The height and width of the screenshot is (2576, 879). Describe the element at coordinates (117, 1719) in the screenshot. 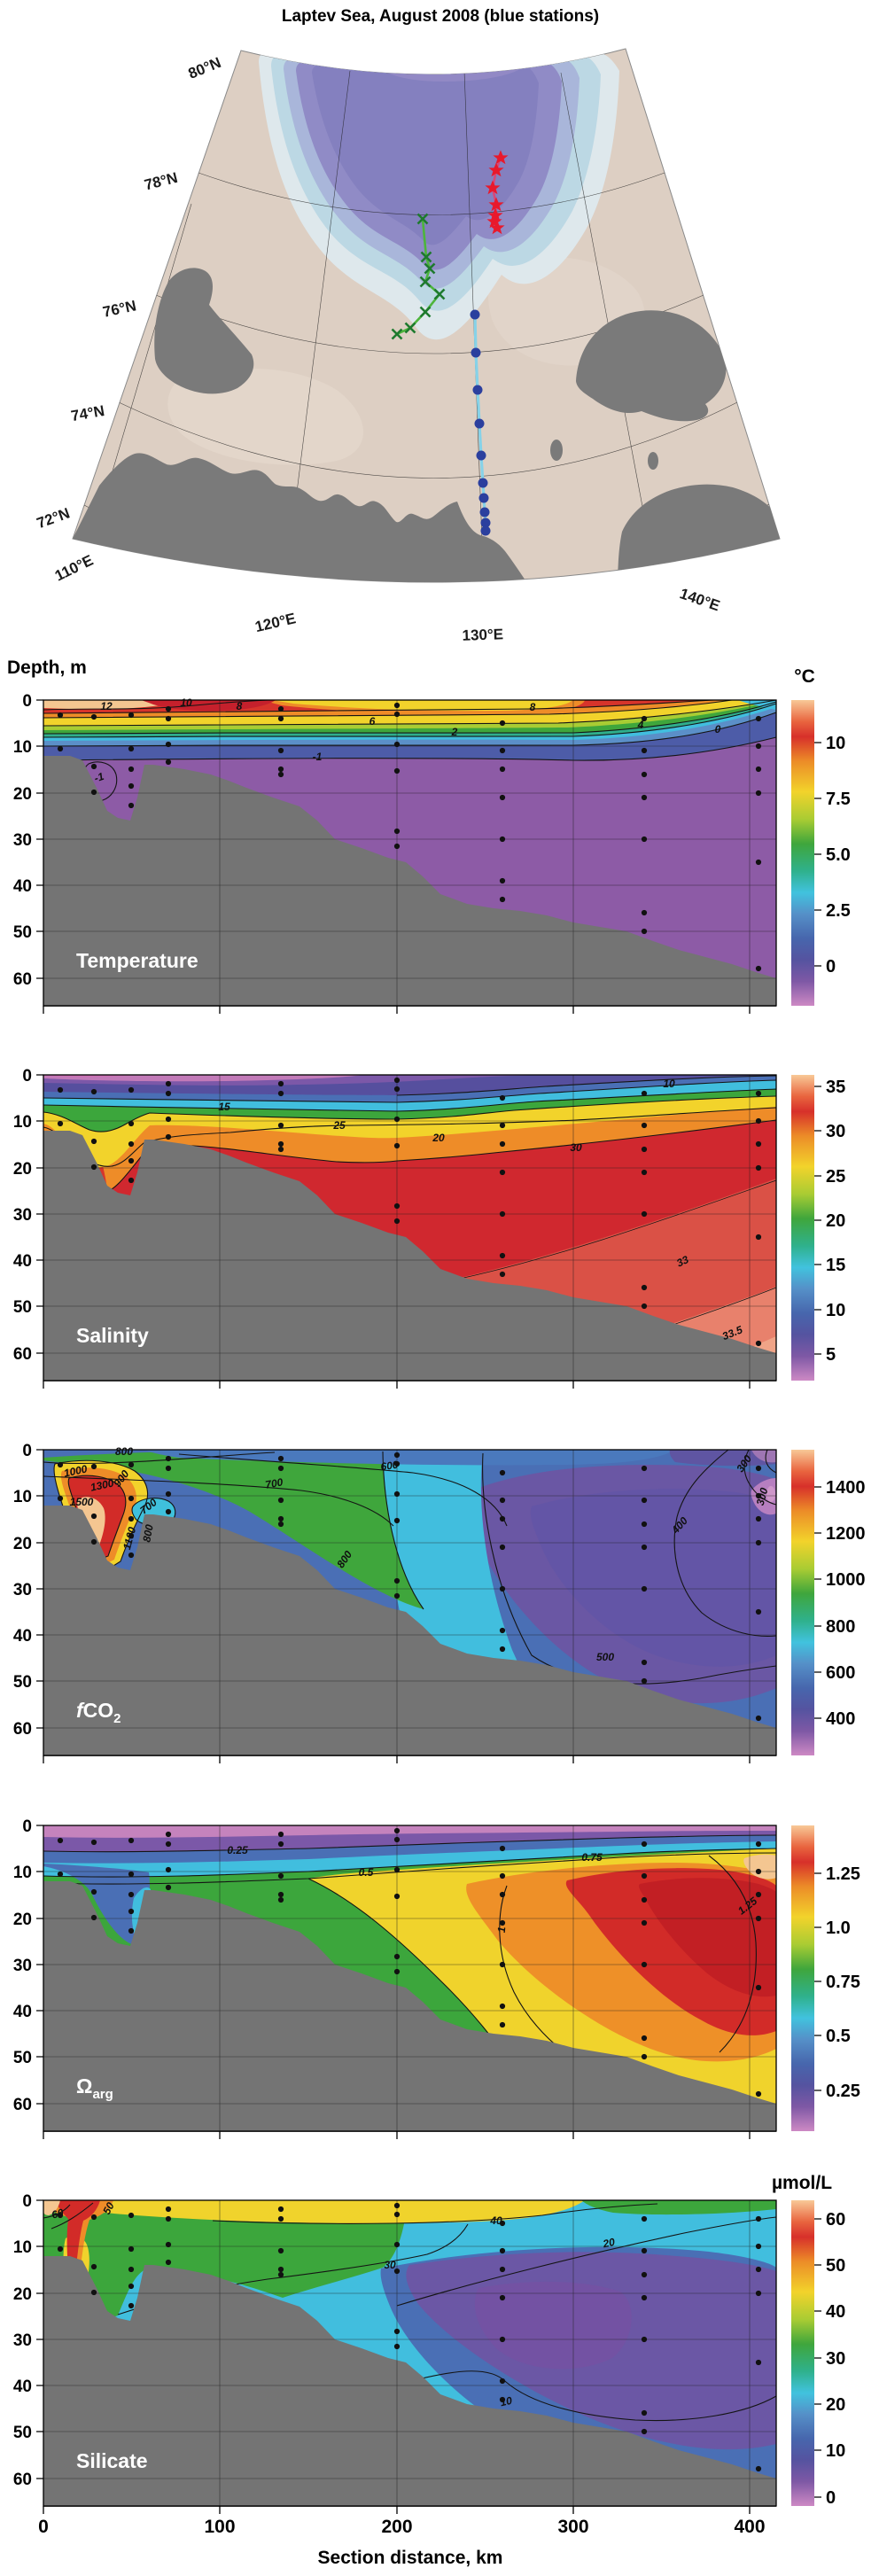

I see `fco2-label-sub2: 2` at that location.